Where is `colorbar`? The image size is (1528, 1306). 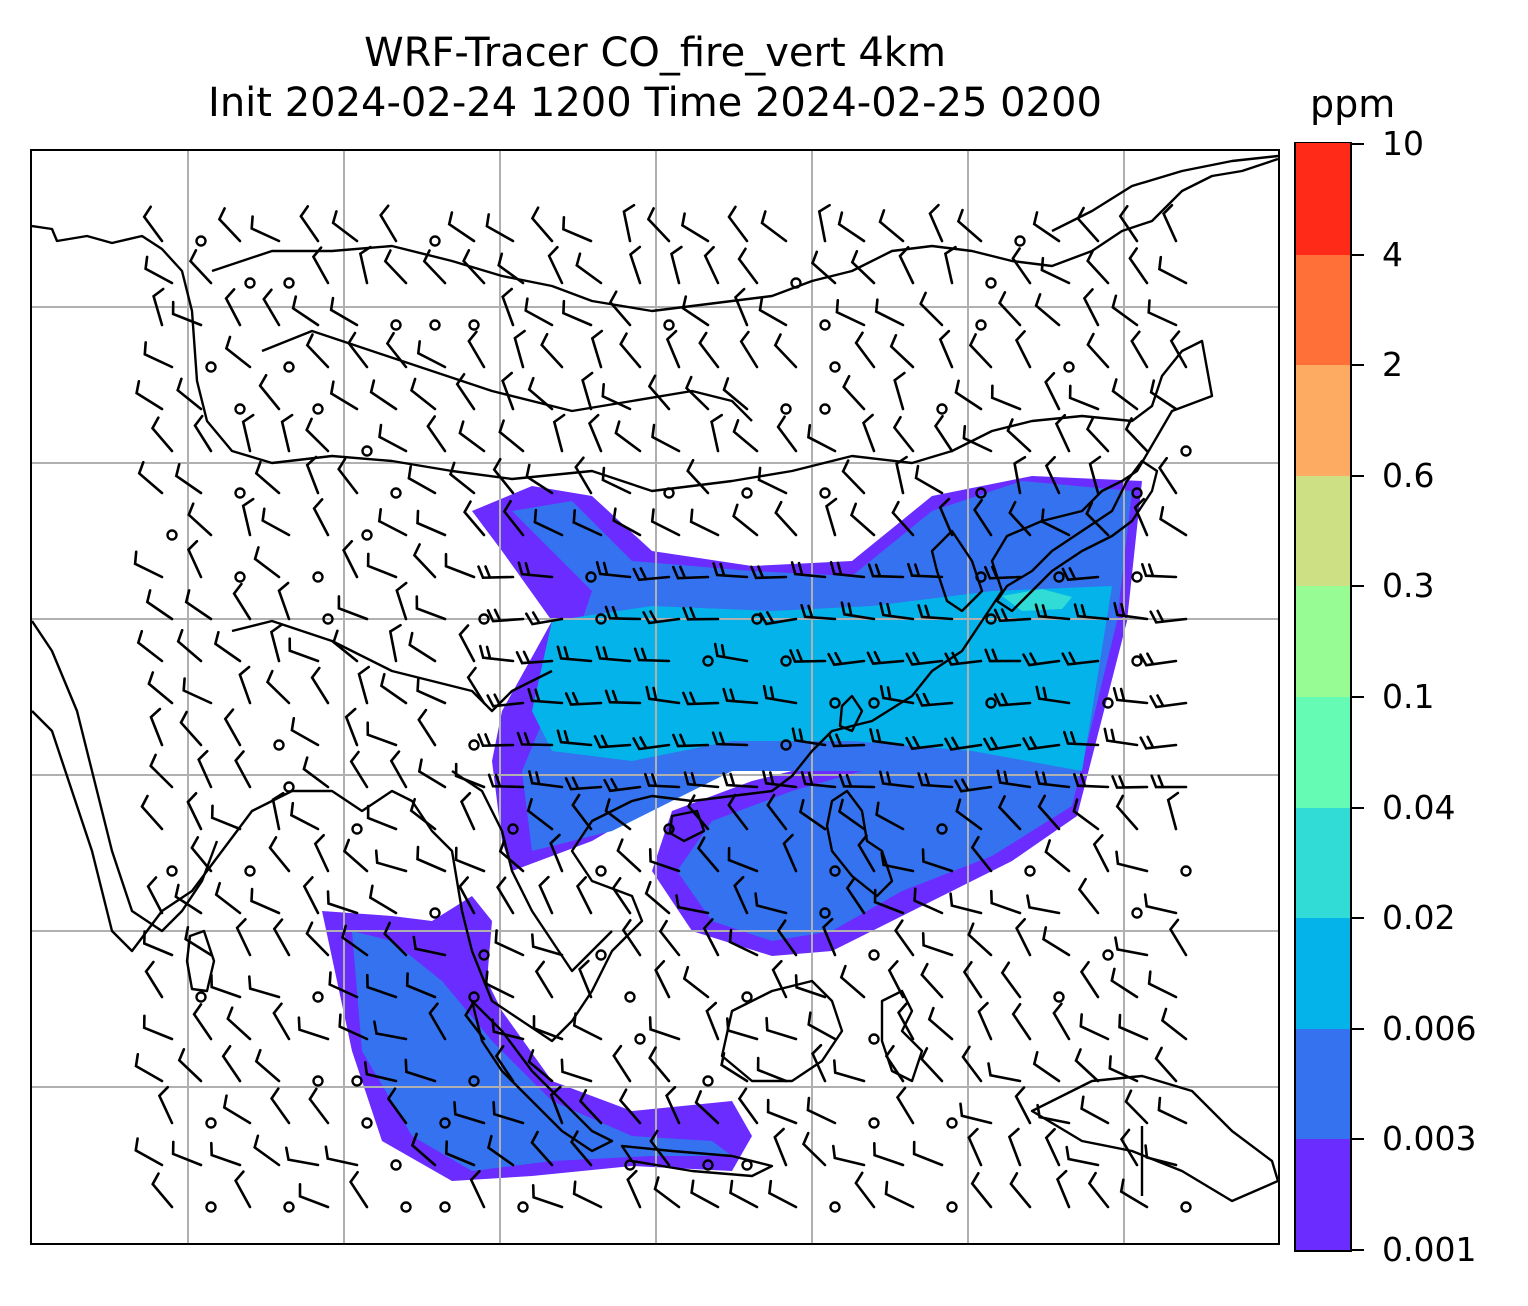
colorbar is located at coordinates (1323, 697).